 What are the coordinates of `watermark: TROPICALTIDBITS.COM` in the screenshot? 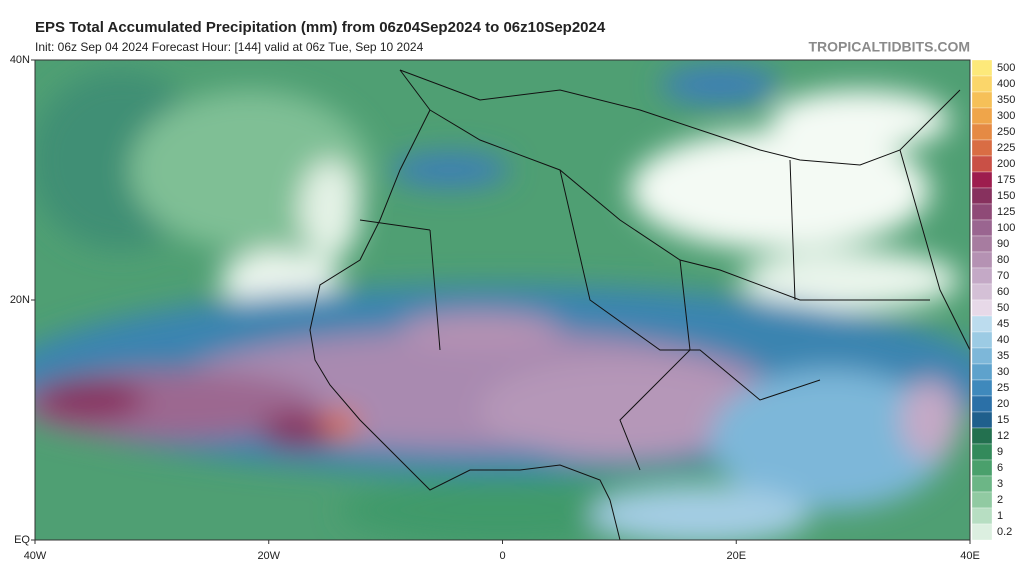 It's located at (889, 47).